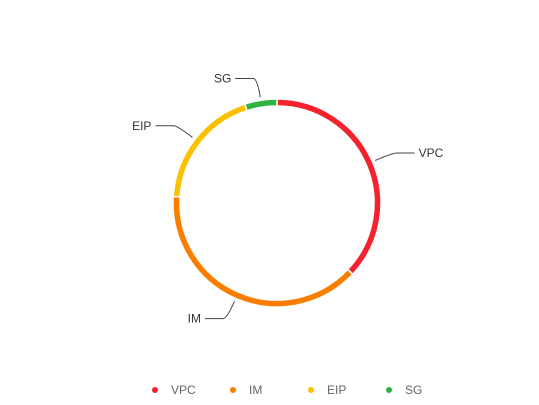  What do you see at coordinates (194, 319) in the screenshot?
I see `slice-label-im: IM` at bounding box center [194, 319].